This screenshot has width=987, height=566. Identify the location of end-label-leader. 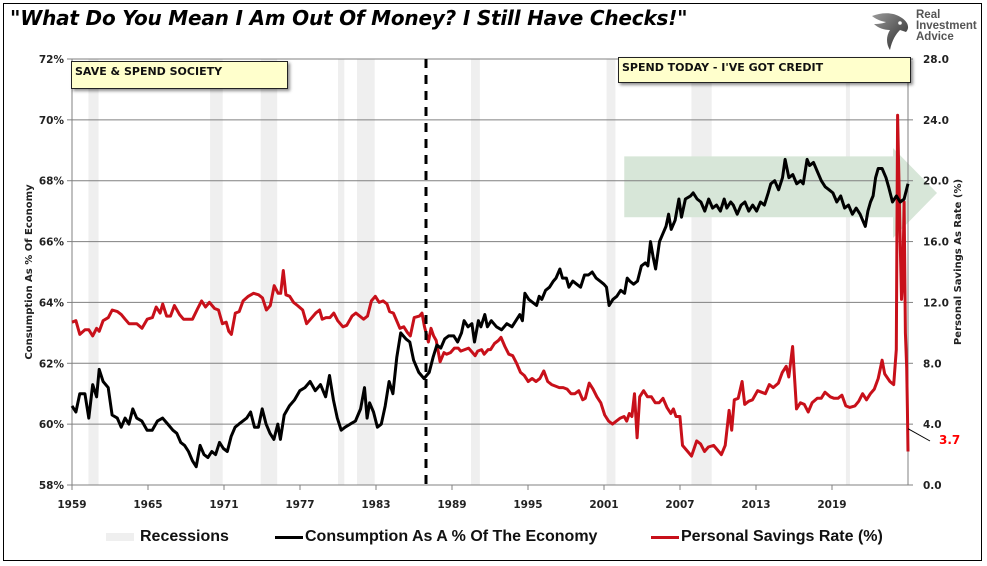
(919, 435).